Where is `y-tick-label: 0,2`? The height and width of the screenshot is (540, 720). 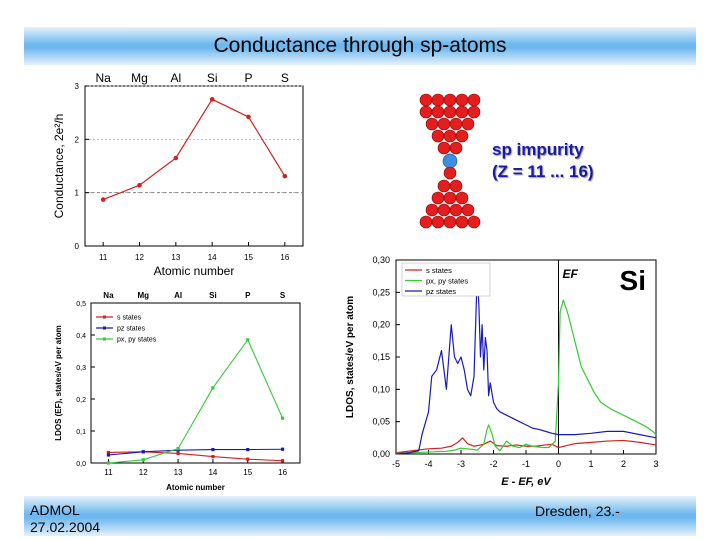
y-tick-label: 0,2 is located at coordinates (81, 400).